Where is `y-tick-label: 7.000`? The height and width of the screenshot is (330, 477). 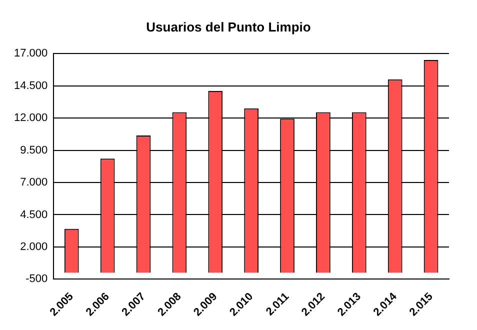
y-tick-label: 7.000 is located at coordinates (34, 182).